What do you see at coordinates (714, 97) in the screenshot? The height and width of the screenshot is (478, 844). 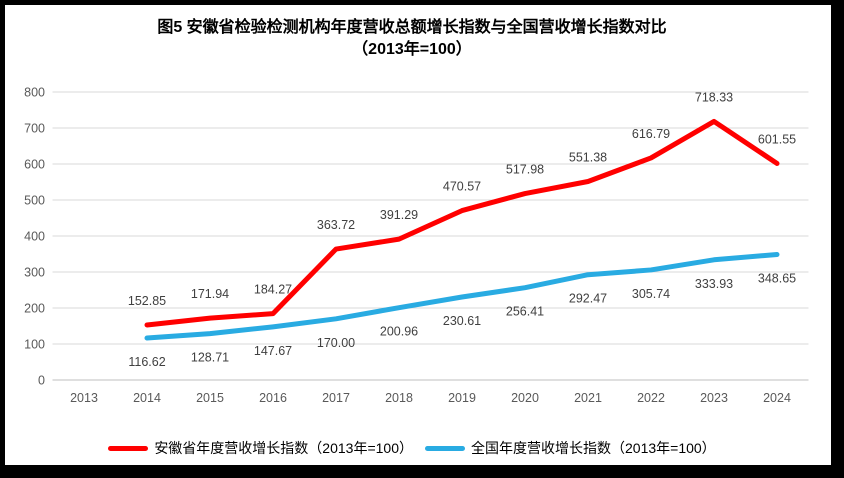 I see `data-label: 718.33` at bounding box center [714, 97].